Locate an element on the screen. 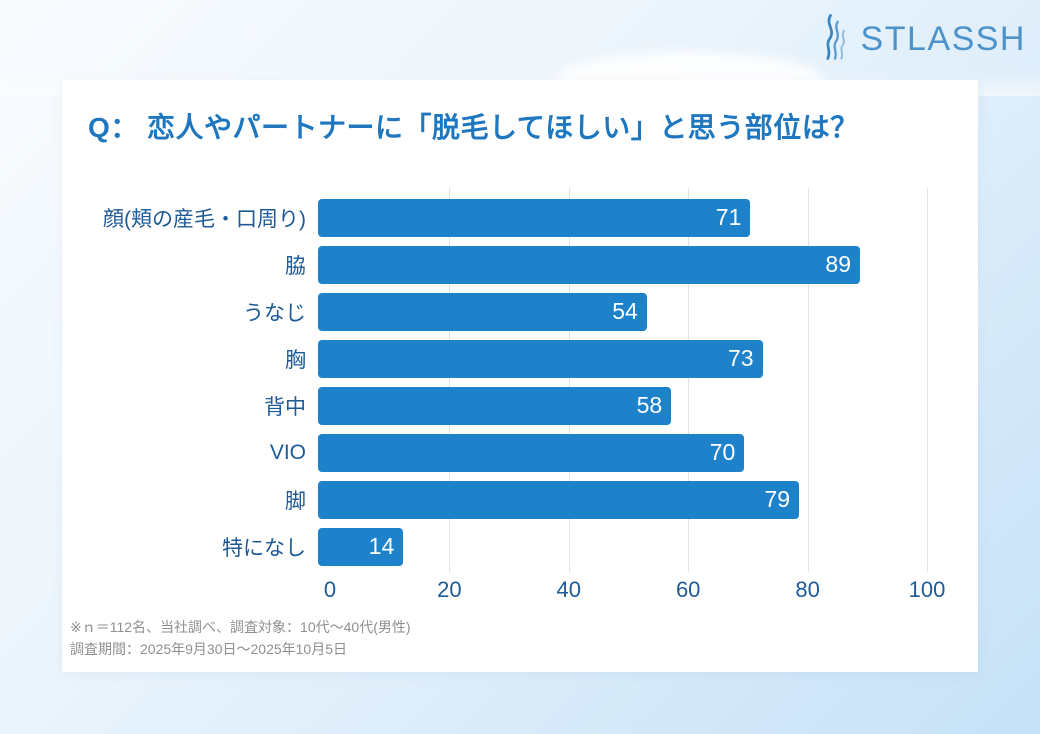  category-label: 脚 is located at coordinates (295, 501).